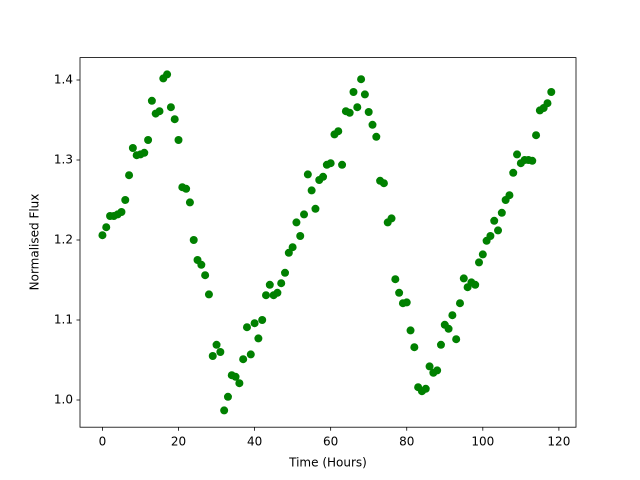 The width and height of the screenshot is (640, 480). What do you see at coordinates (482, 442) in the screenshot?
I see `x-tick-label: 100` at bounding box center [482, 442].